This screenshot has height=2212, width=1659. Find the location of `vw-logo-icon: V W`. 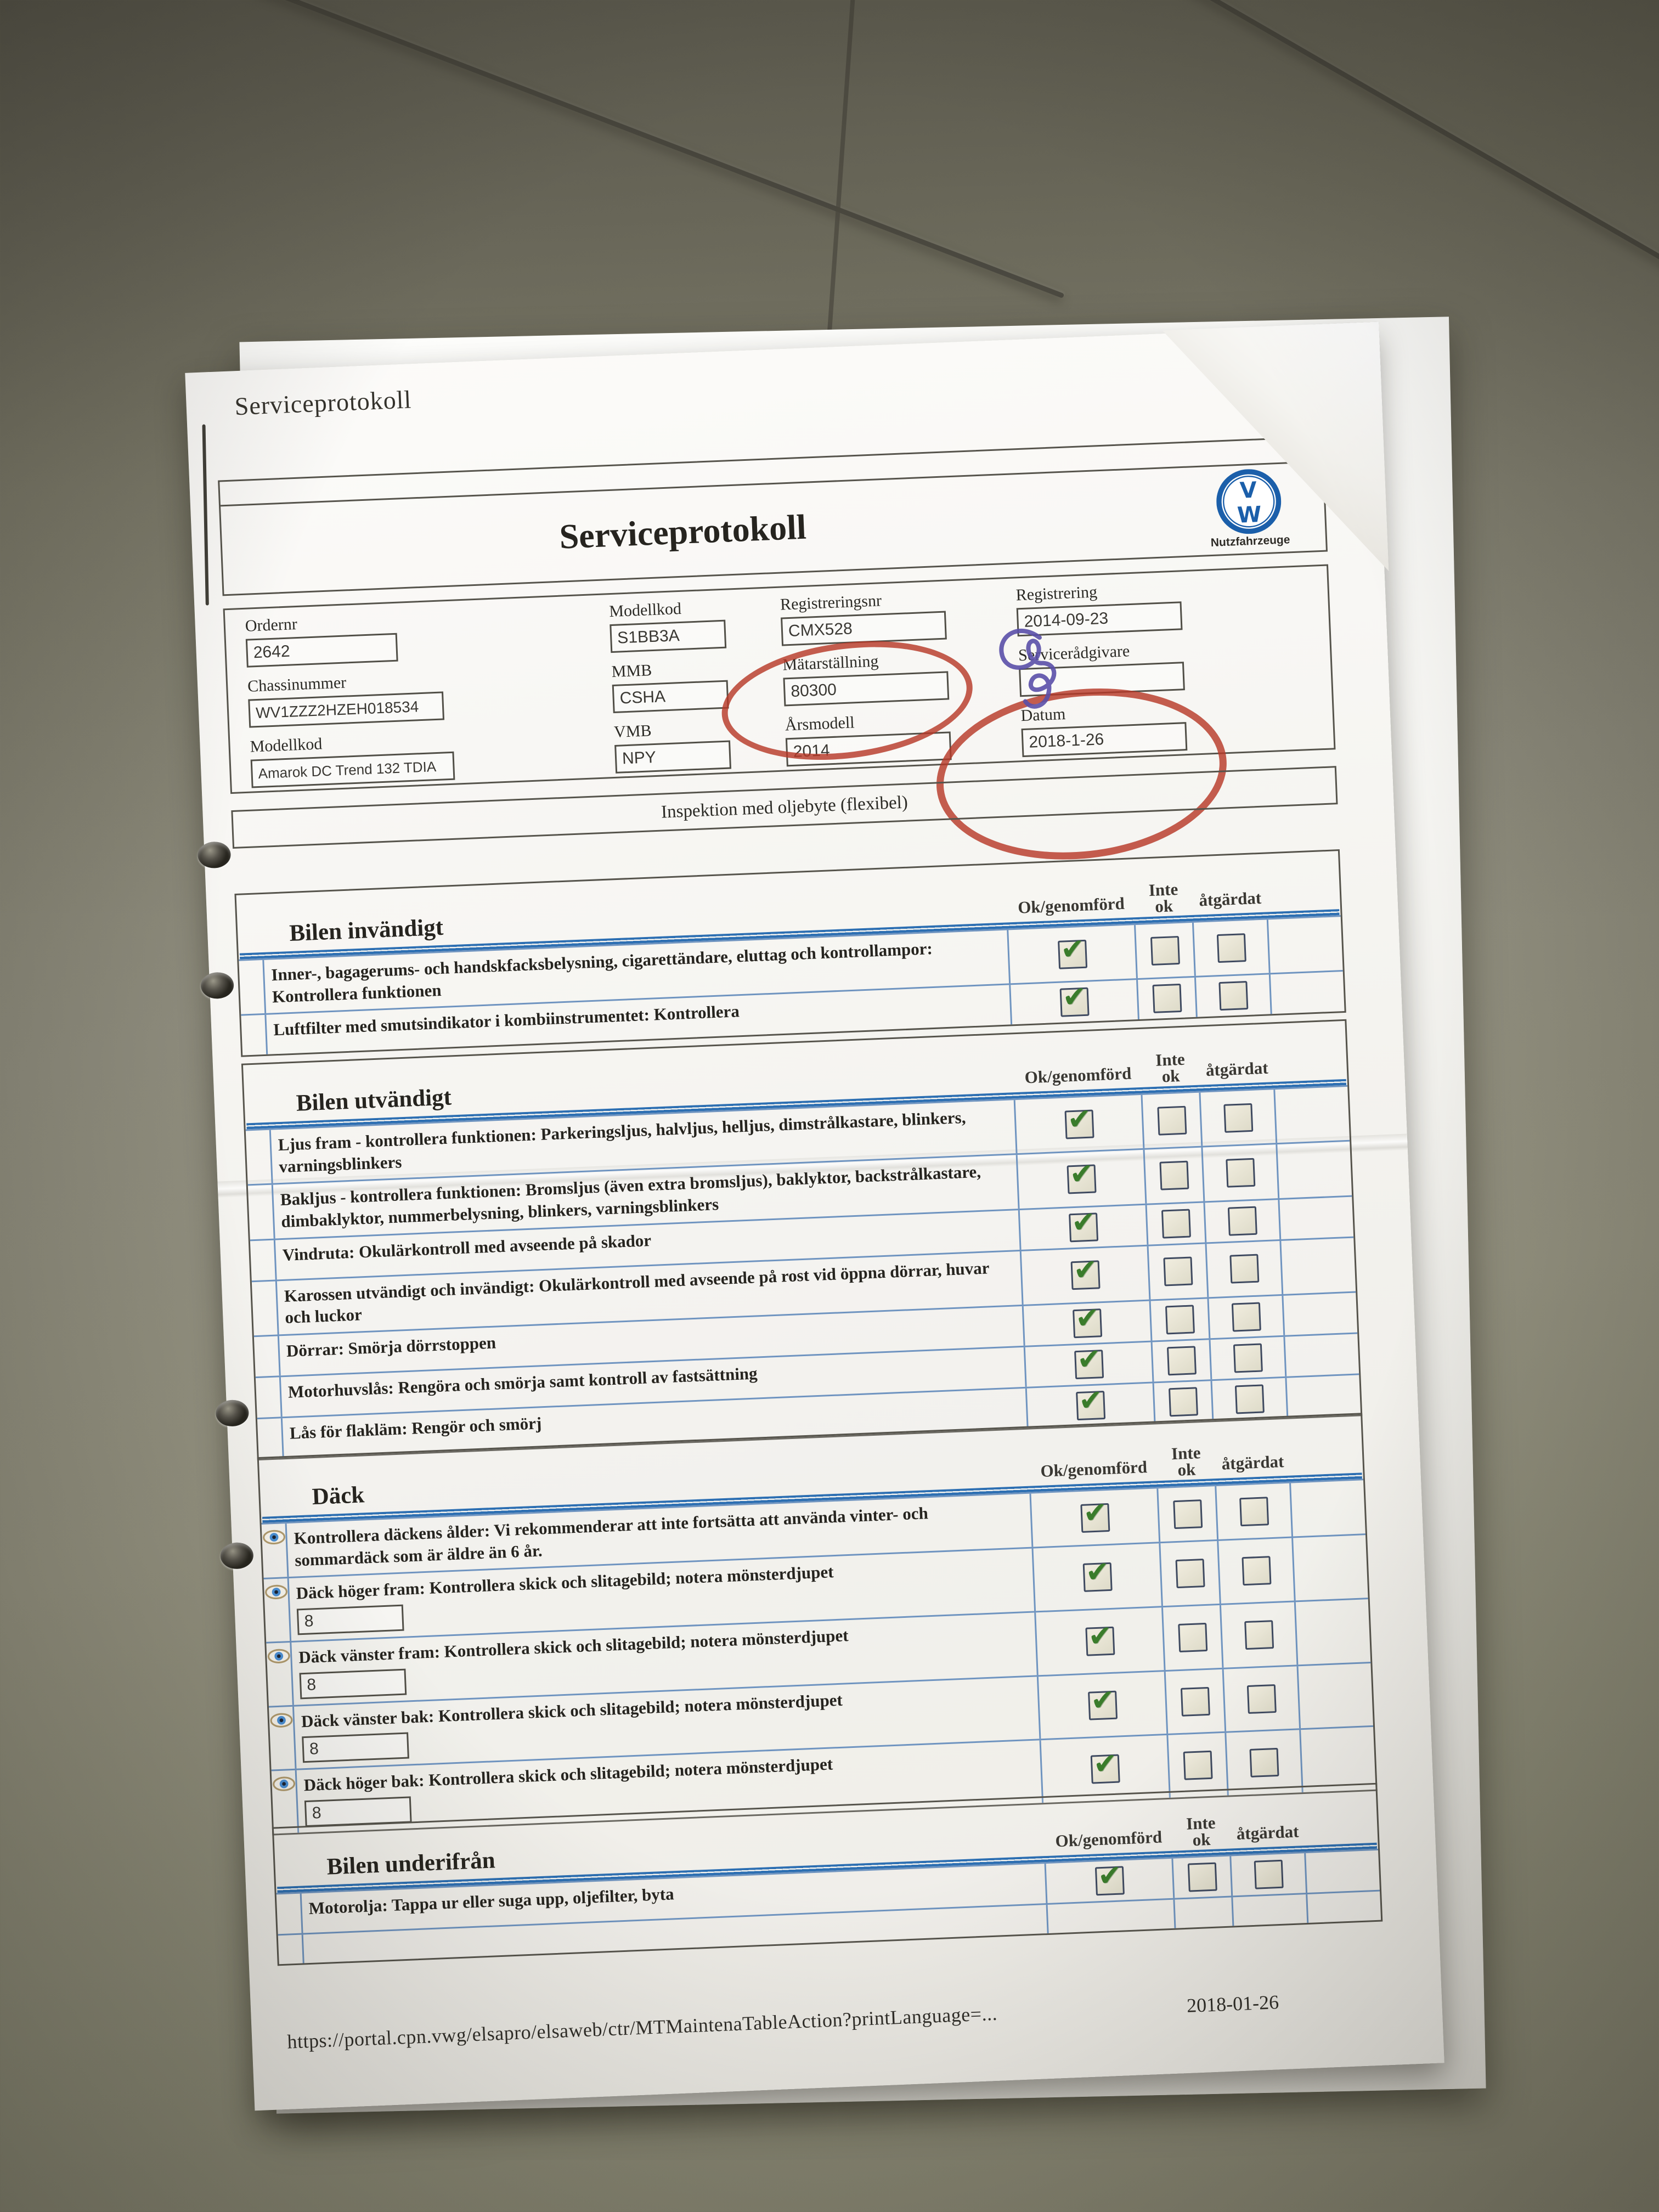

vw-logo-icon: V W is located at coordinates (1249, 502).